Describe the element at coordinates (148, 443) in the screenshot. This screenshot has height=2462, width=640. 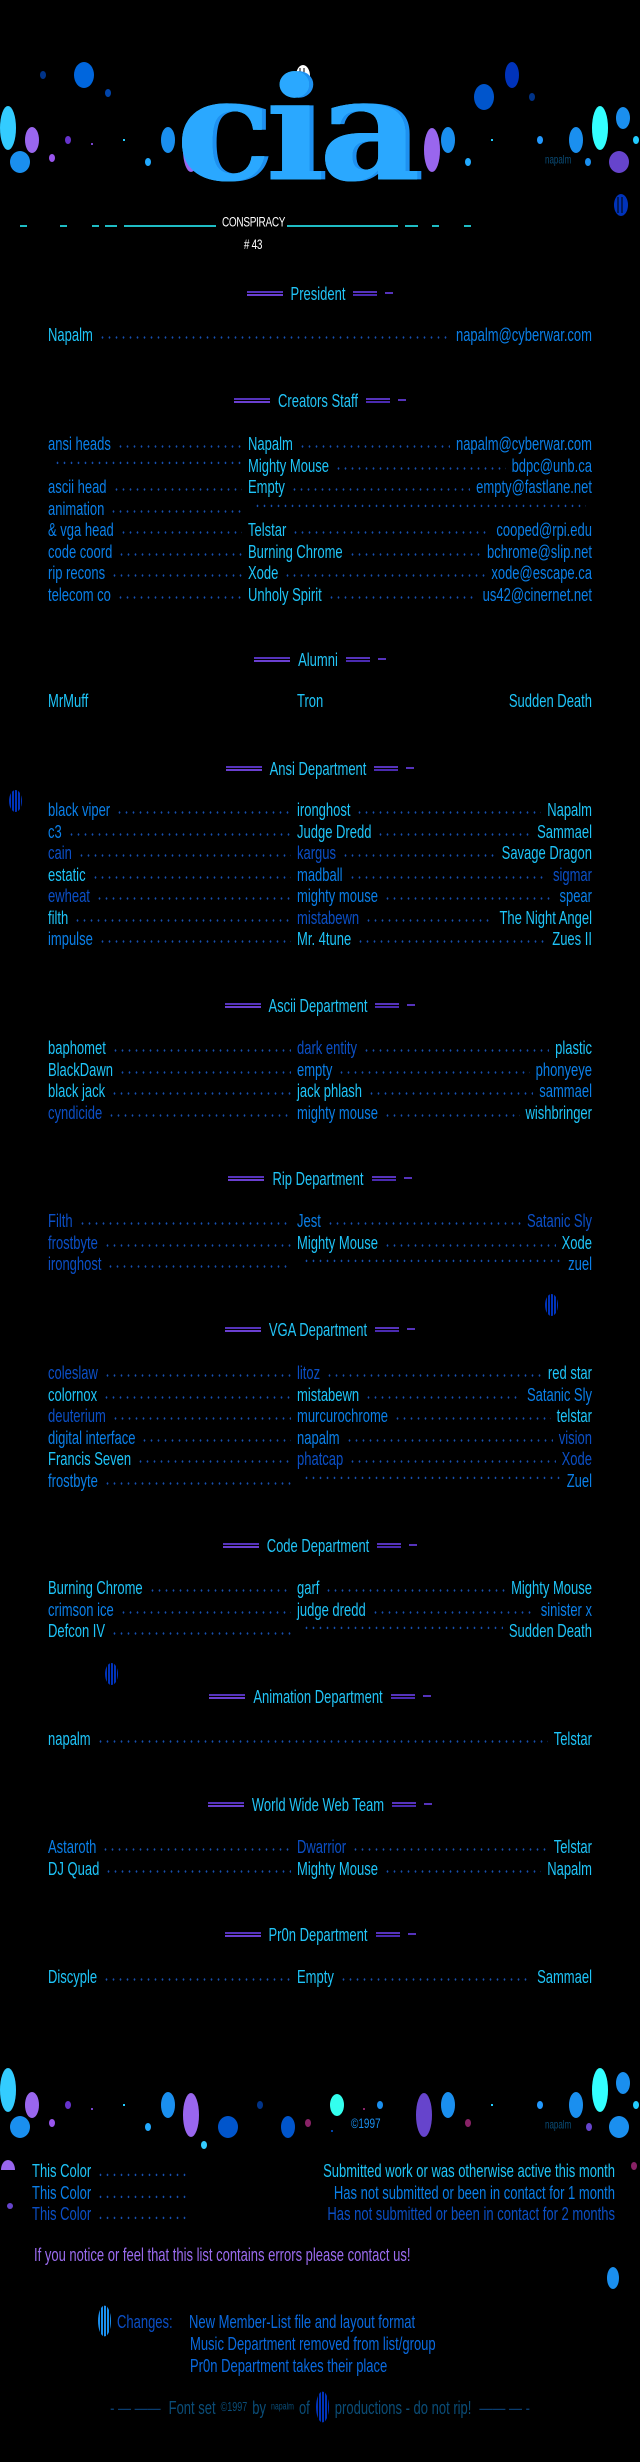
I see `member-cell: ansi heads` at that location.